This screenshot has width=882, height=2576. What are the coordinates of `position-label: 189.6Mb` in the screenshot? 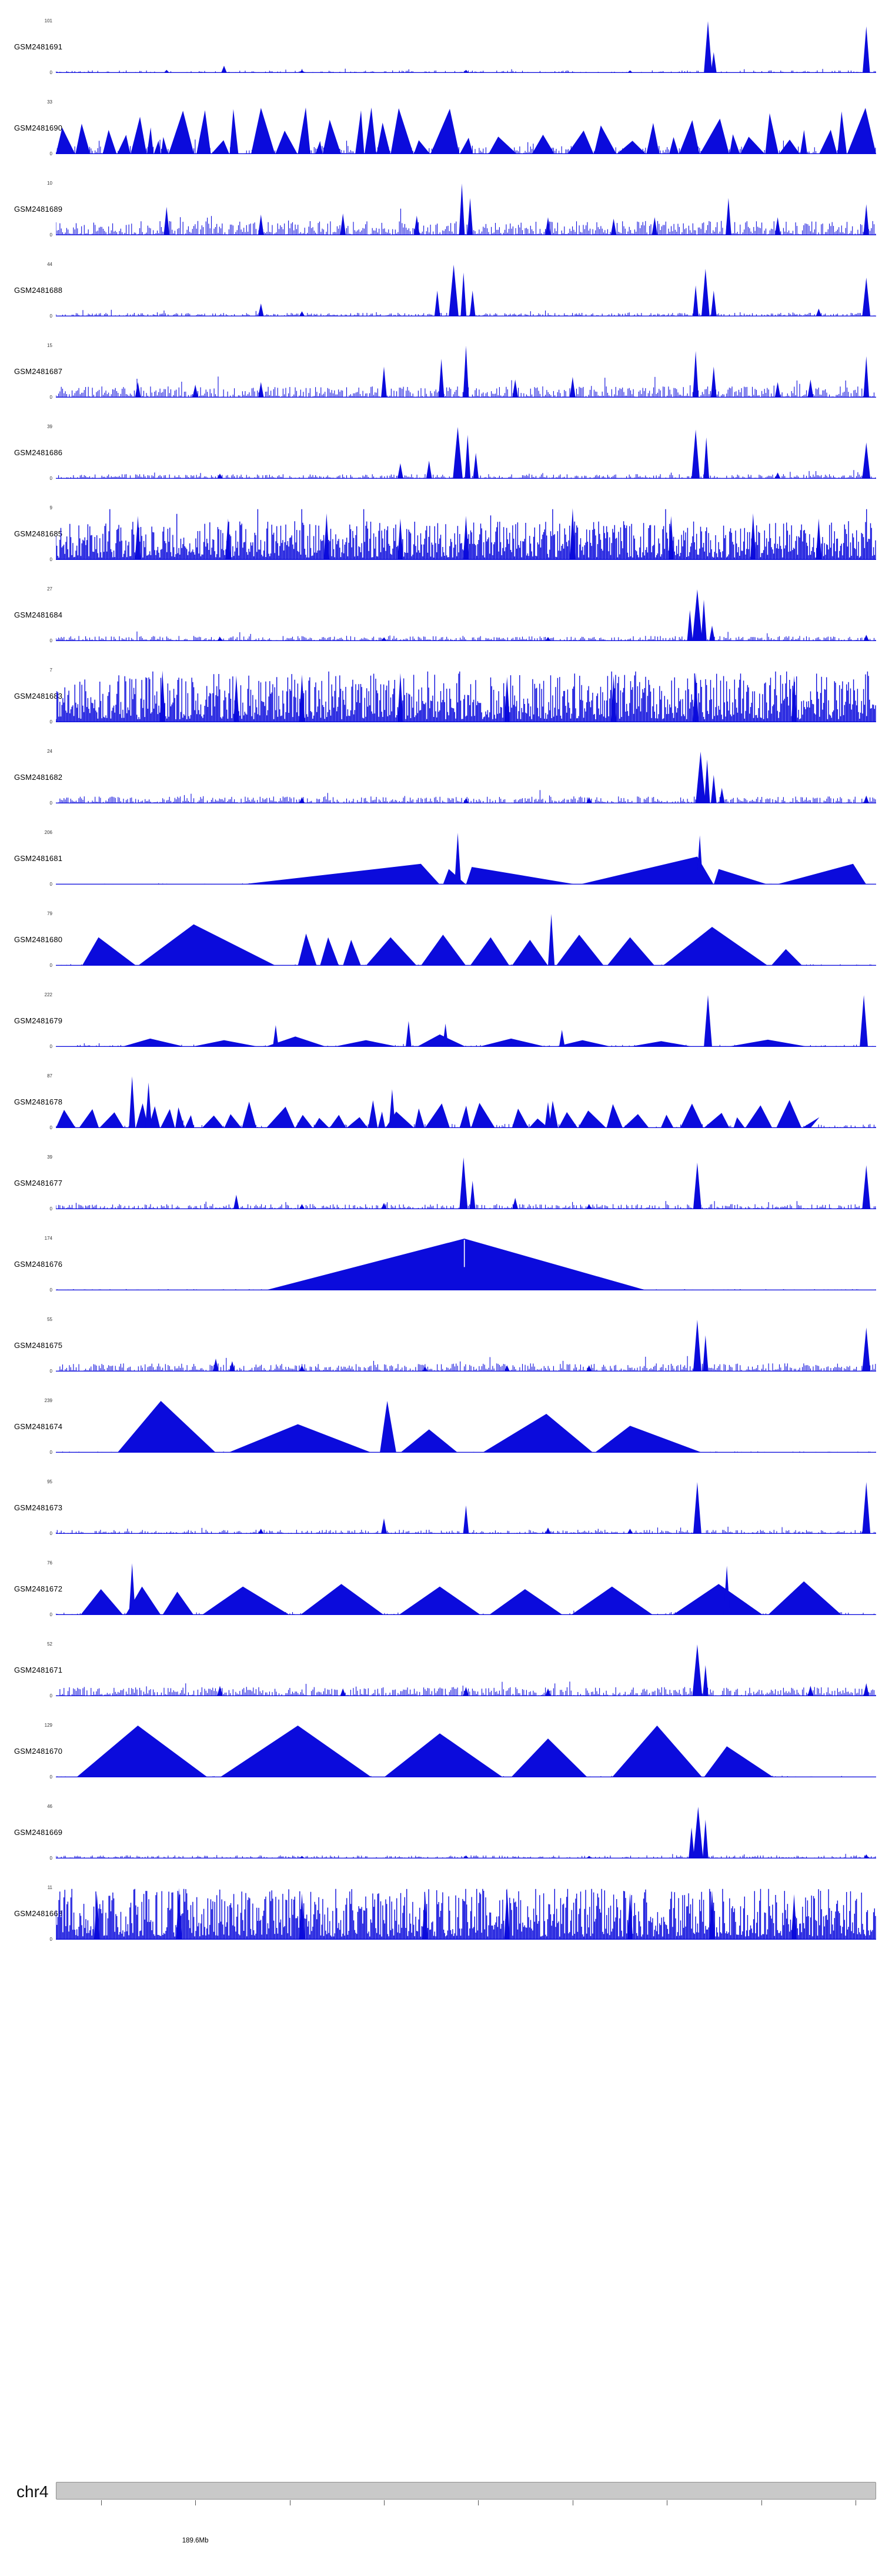 It's located at (195, 2540).